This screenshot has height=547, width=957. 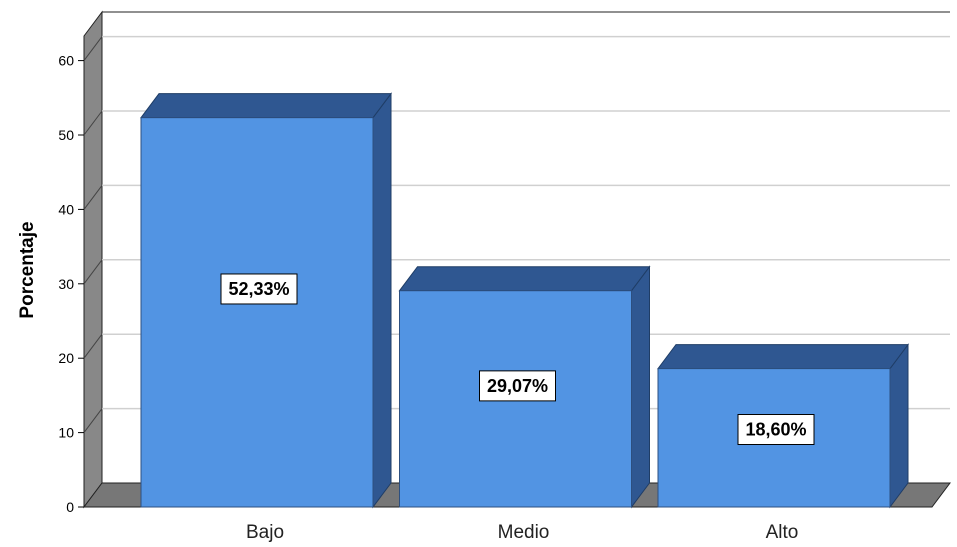 What do you see at coordinates (265, 532) in the screenshot?
I see `x-tick-label: Bajo` at bounding box center [265, 532].